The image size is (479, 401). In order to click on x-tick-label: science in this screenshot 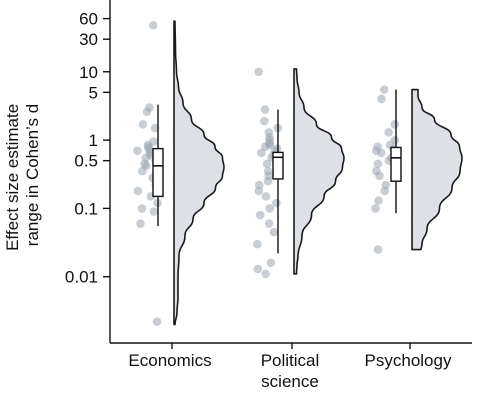, I will do `click(290, 381)`.